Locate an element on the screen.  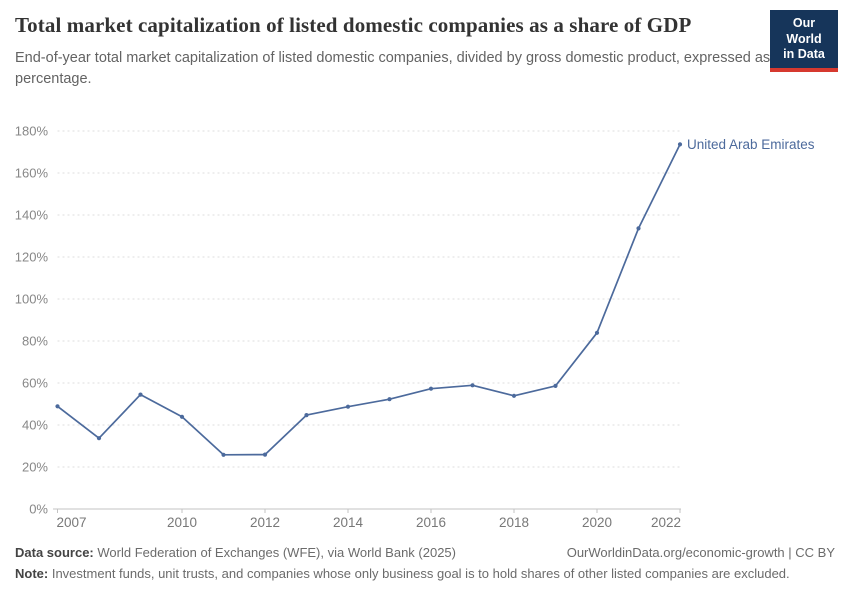
y-tick-label: 0% is located at coordinates (38, 509).